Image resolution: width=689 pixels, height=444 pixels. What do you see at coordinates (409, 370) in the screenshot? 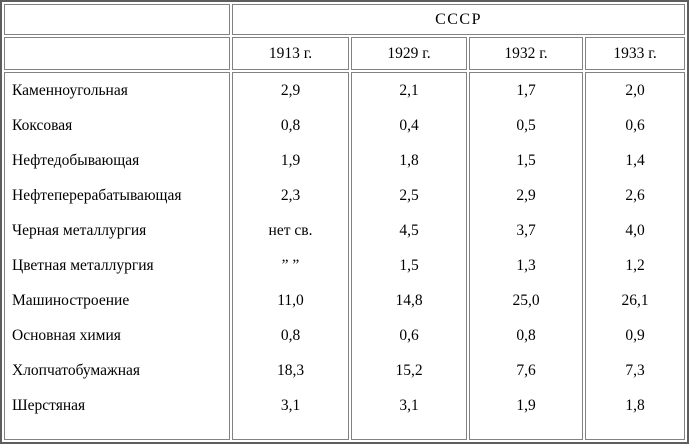
I see `cell-value: 15,2` at bounding box center [409, 370].